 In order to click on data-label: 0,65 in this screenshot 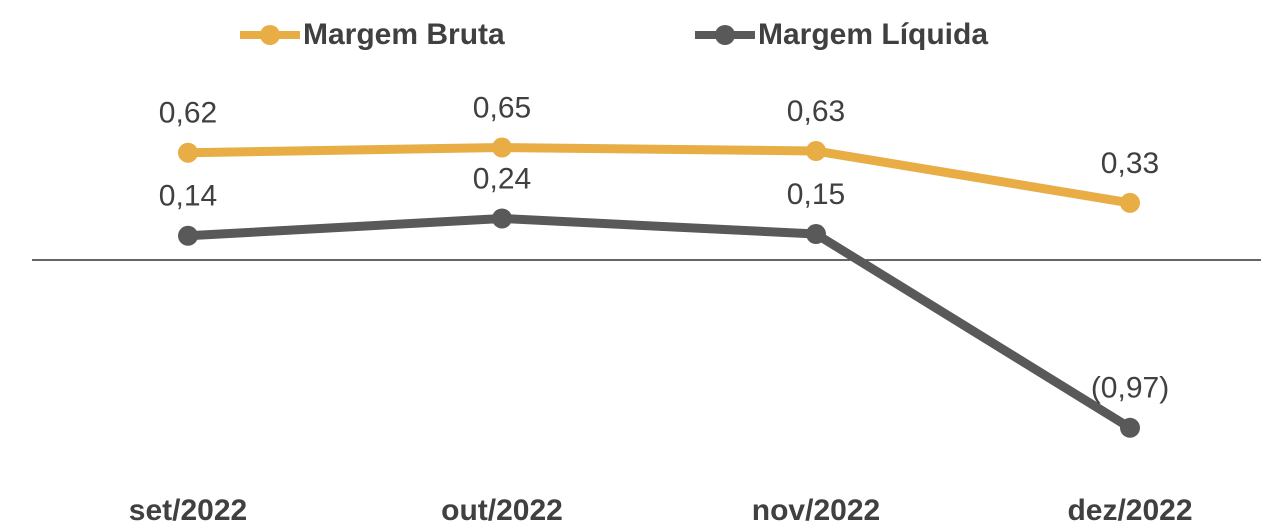, I will do `click(502, 107)`.